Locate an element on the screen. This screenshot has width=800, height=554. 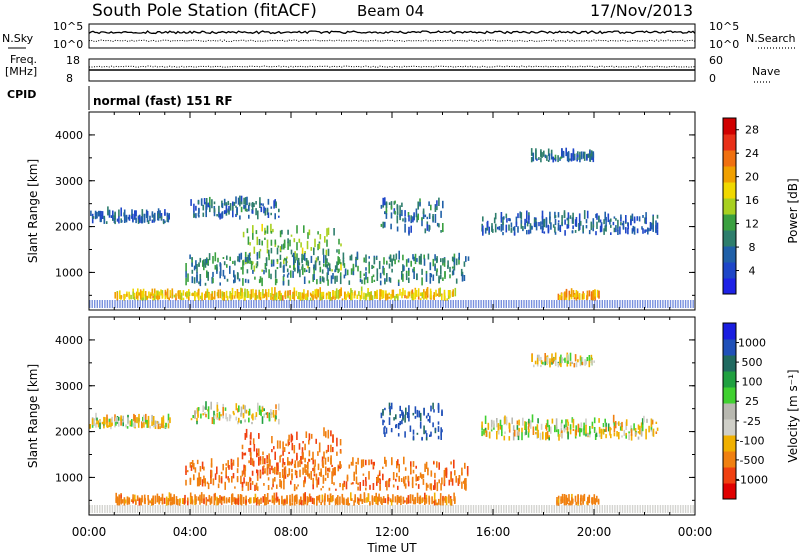
colorbar-tick-label: 500 is located at coordinates (752, 362).